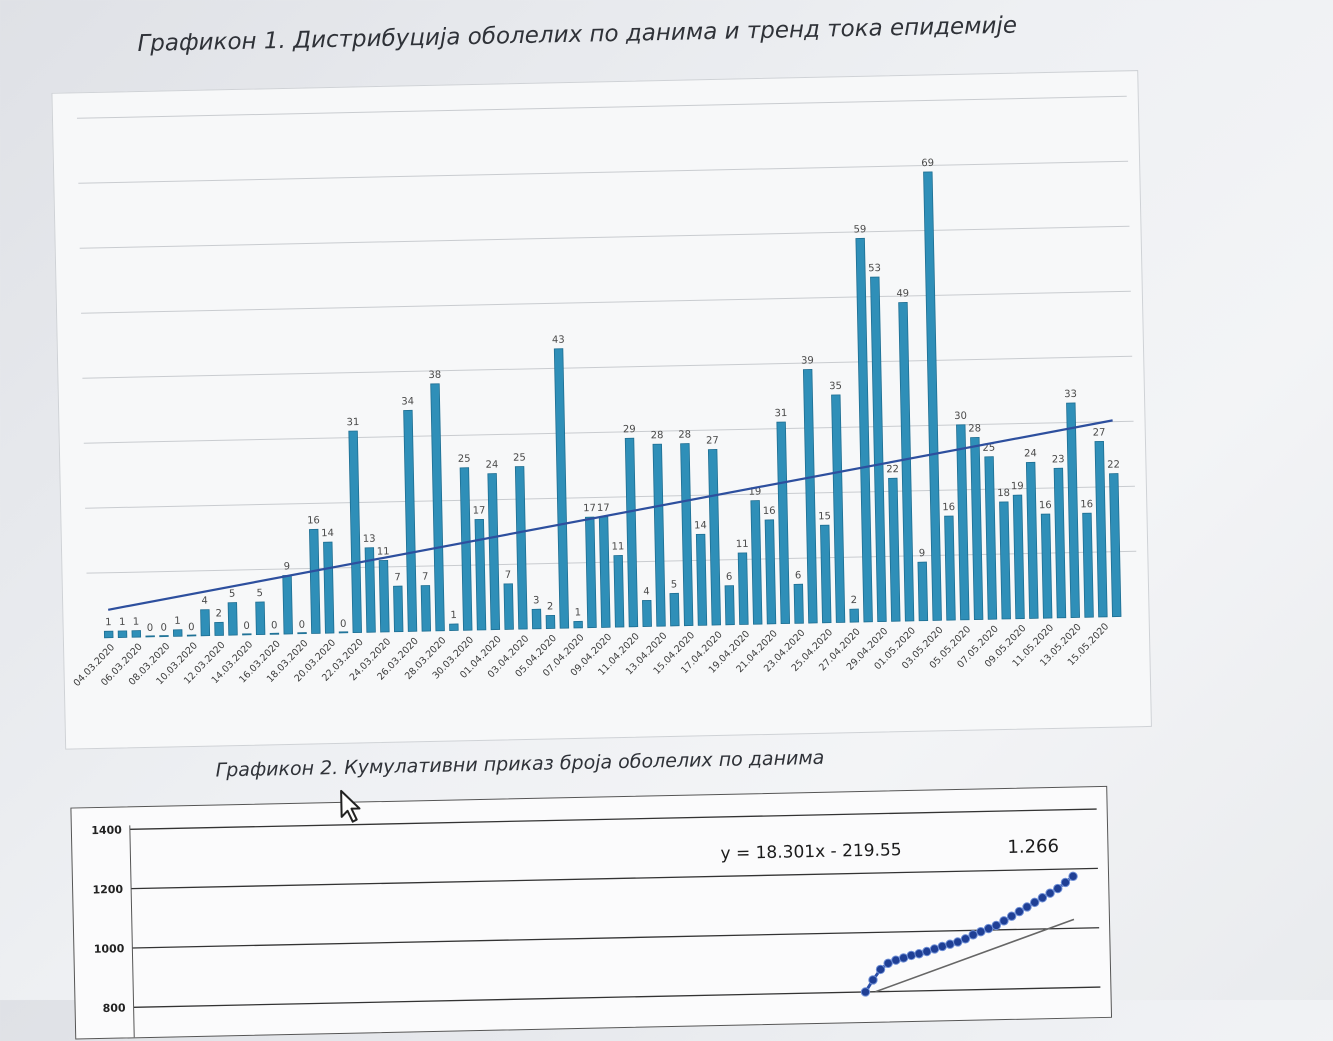  I want to click on bar-label-53: 35, so click(835, 386).